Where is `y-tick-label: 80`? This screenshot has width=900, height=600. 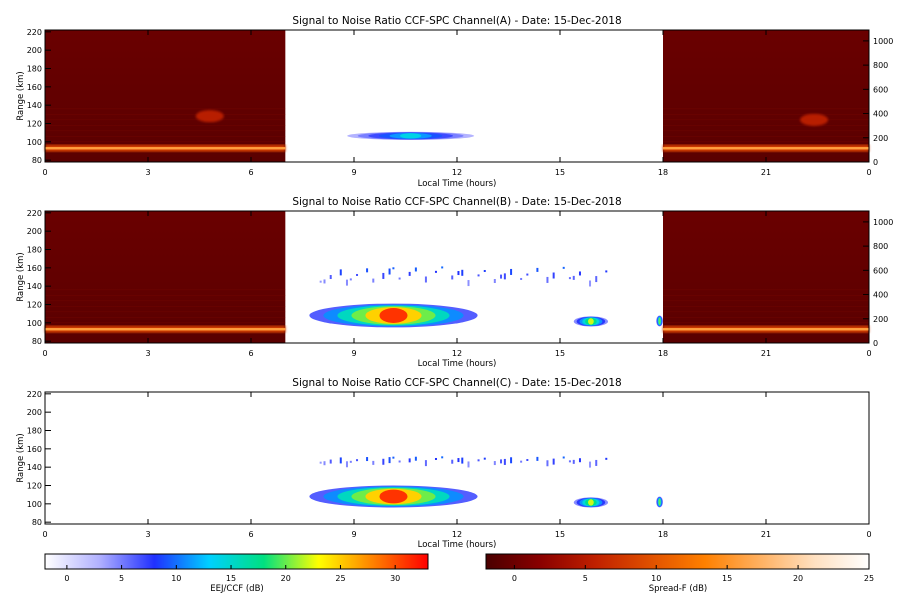
y-tick-label: 80 is located at coordinates (37, 341).